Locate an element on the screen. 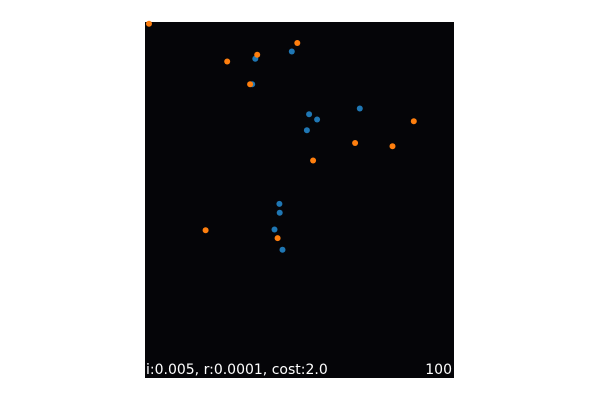  step-counter: 100 is located at coordinates (438, 370).